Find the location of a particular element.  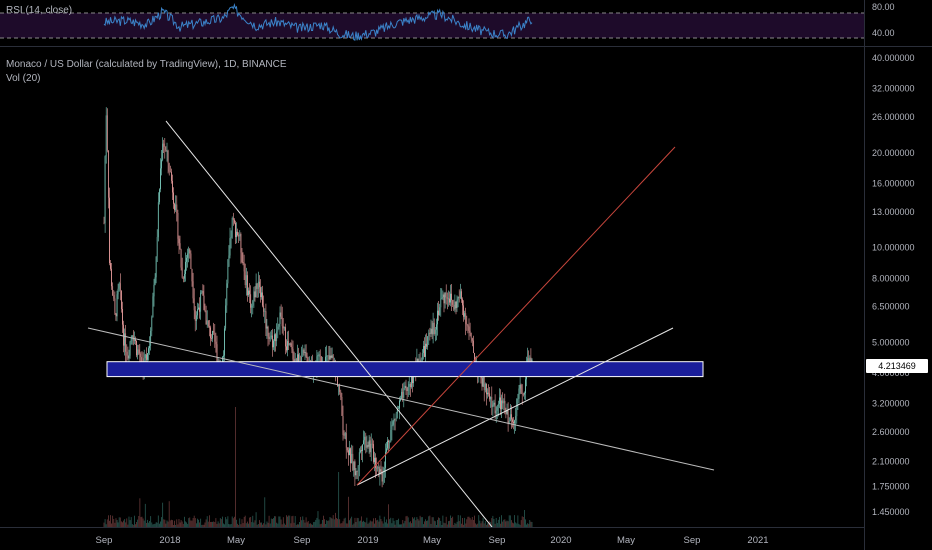

ascending-trendline-light is located at coordinates (515, 406).